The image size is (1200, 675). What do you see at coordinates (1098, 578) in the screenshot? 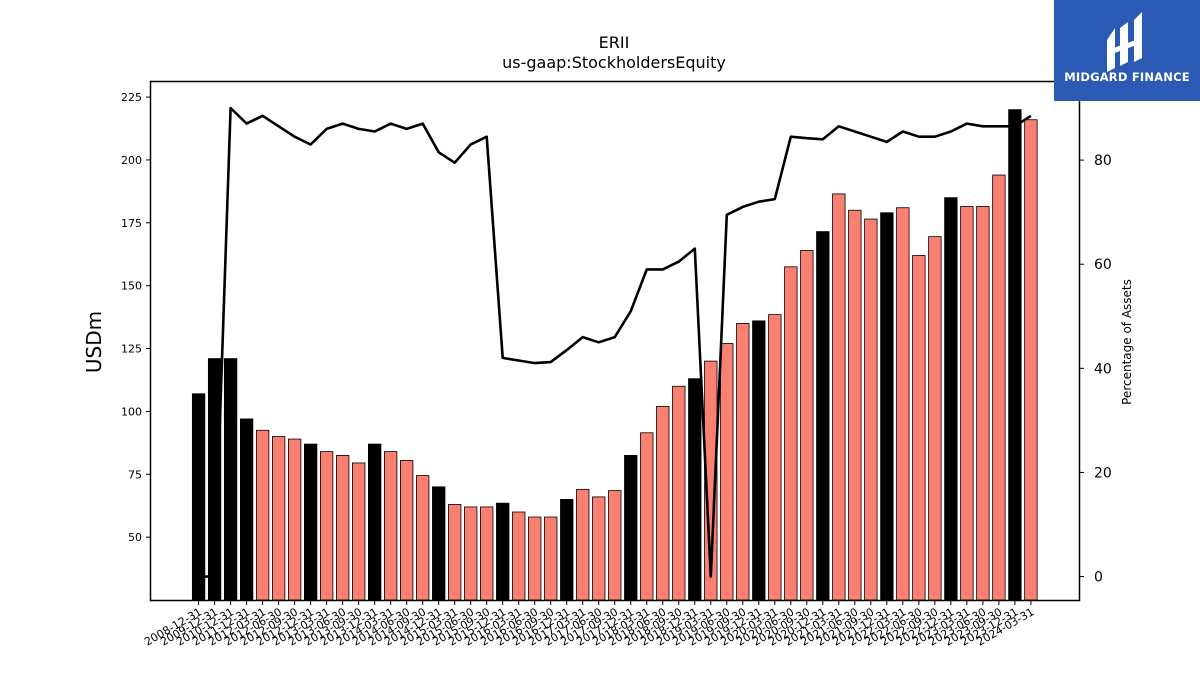
I see `y2-tick-label: 0` at bounding box center [1098, 578].